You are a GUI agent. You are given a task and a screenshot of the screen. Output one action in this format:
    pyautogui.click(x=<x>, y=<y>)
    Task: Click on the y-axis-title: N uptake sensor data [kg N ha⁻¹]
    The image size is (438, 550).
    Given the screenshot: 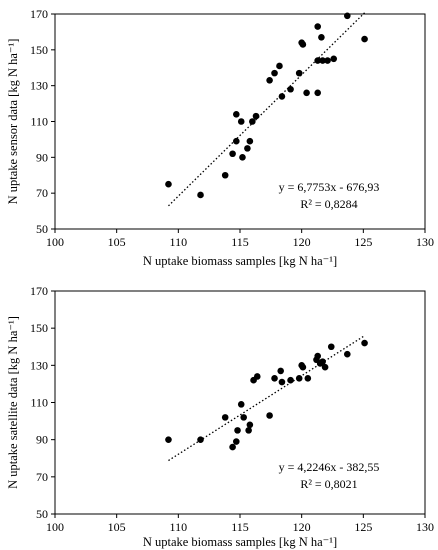 What is the action you would take?
    pyautogui.click(x=13, y=122)
    